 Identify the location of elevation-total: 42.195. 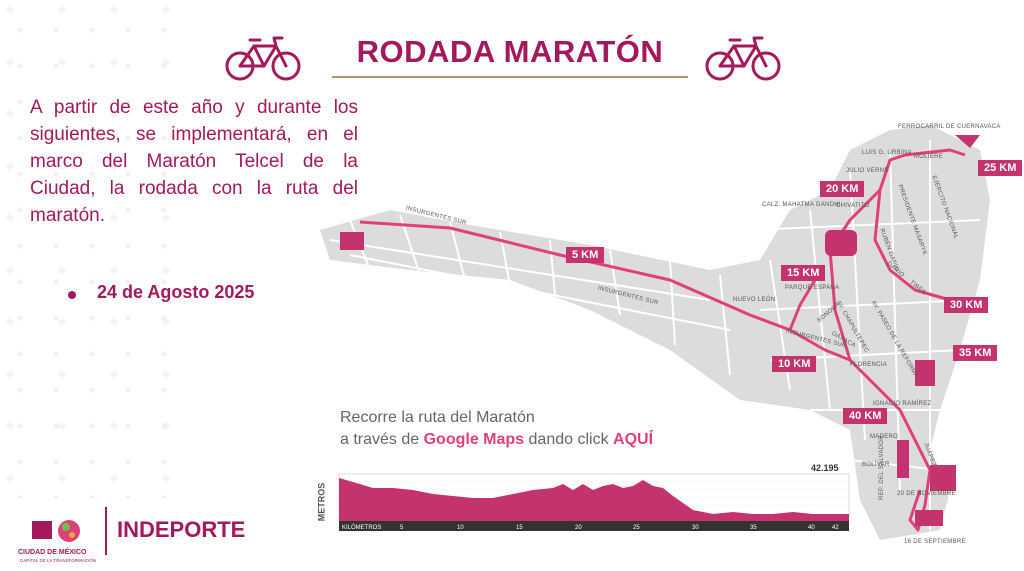
(825, 468).